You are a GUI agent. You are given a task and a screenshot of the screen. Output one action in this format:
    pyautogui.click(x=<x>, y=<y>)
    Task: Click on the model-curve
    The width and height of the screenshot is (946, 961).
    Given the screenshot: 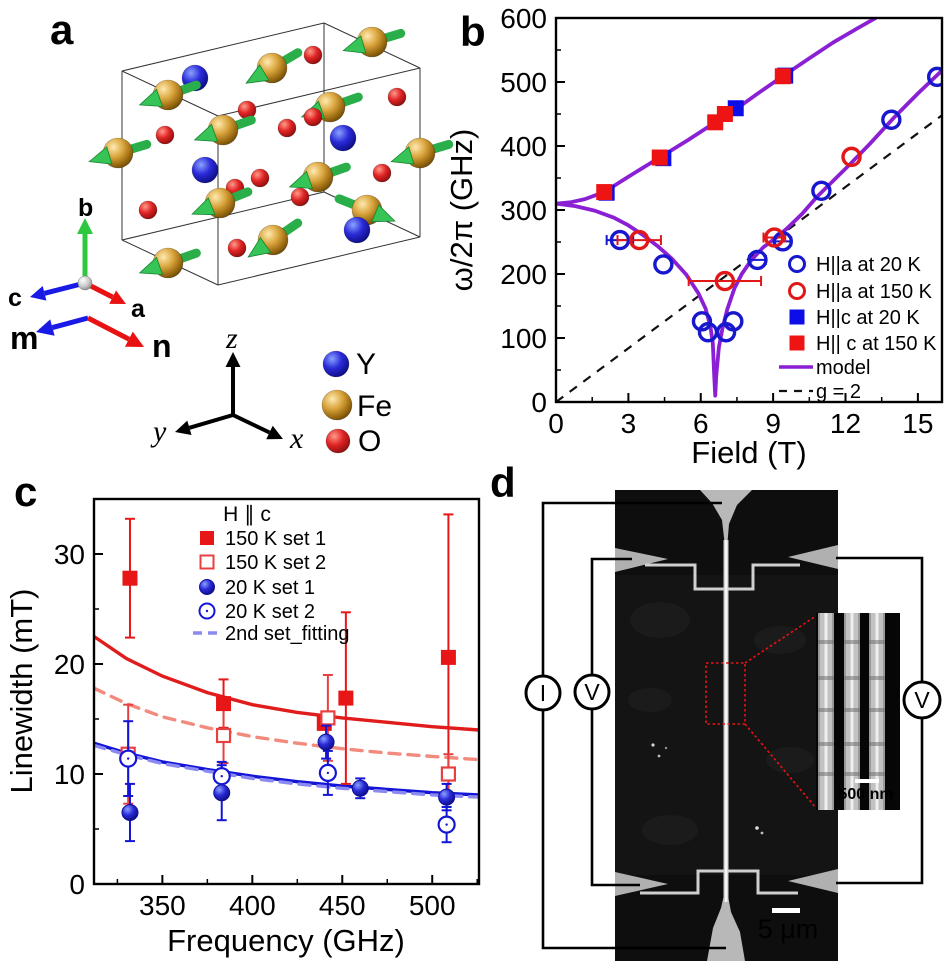 What is the action you would take?
    pyautogui.click(x=717, y=112)
    